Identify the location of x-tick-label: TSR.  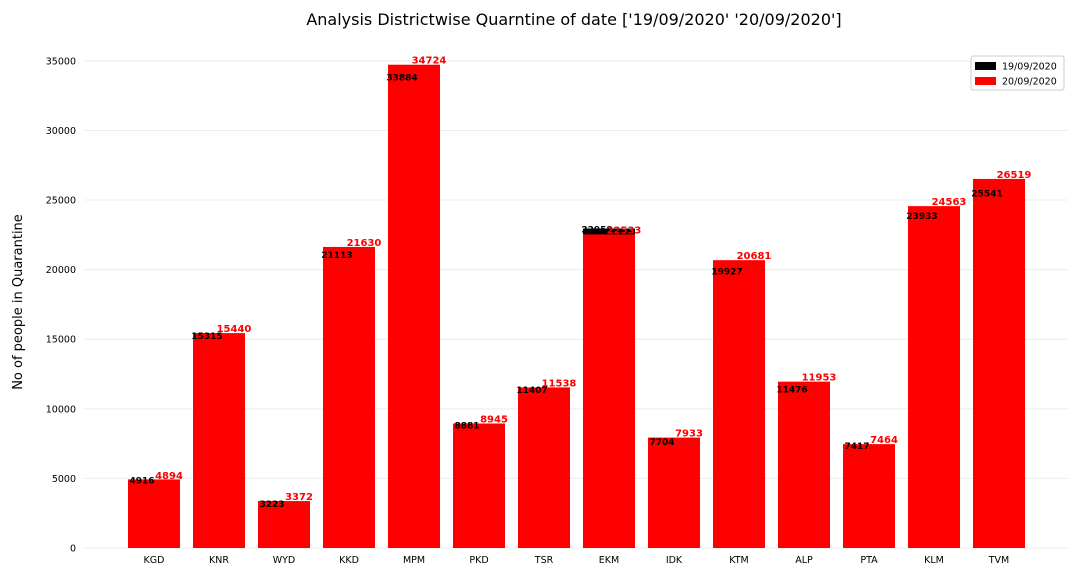
(544, 560).